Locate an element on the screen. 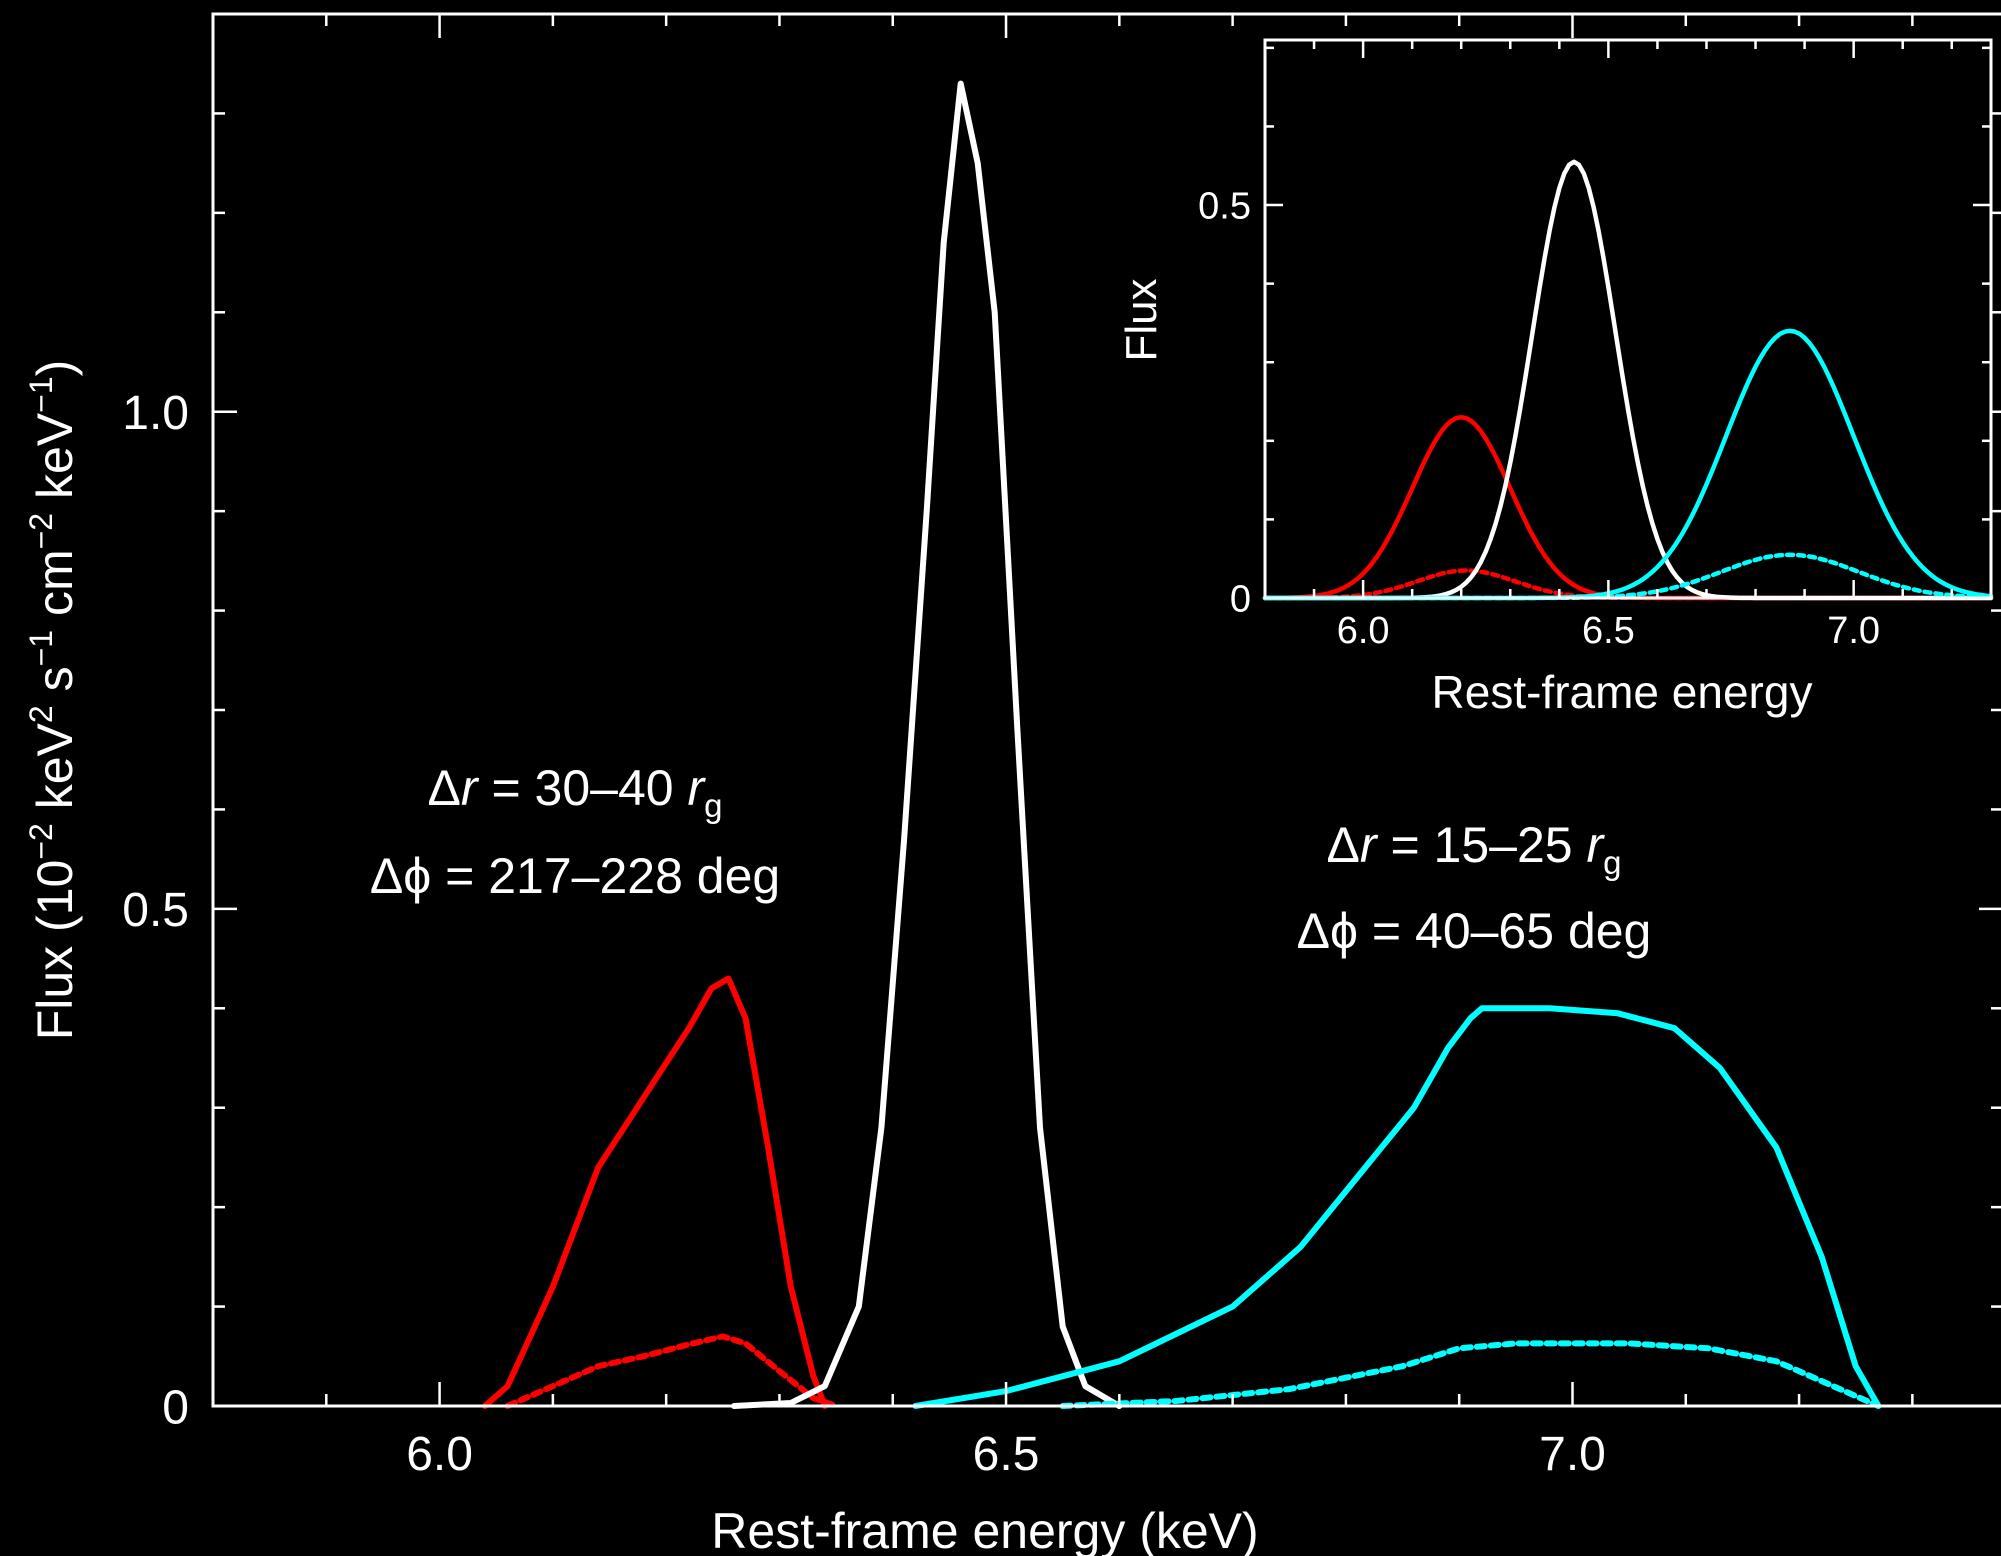 Image resolution: width=2001 pixels, height=1556 pixels. inset-background is located at coordinates (1628, 319).